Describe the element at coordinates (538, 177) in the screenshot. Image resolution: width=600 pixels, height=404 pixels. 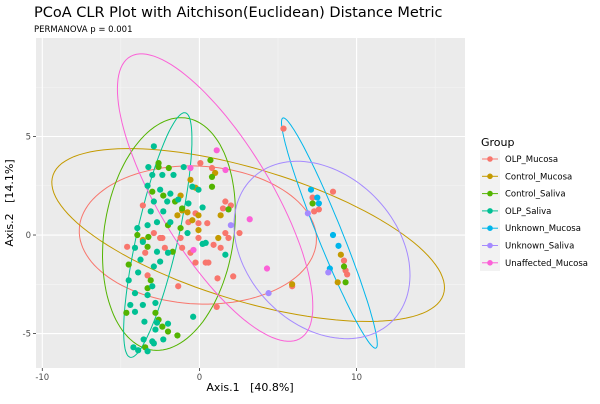
I see `legend-label: Control_Mucosa` at that location.